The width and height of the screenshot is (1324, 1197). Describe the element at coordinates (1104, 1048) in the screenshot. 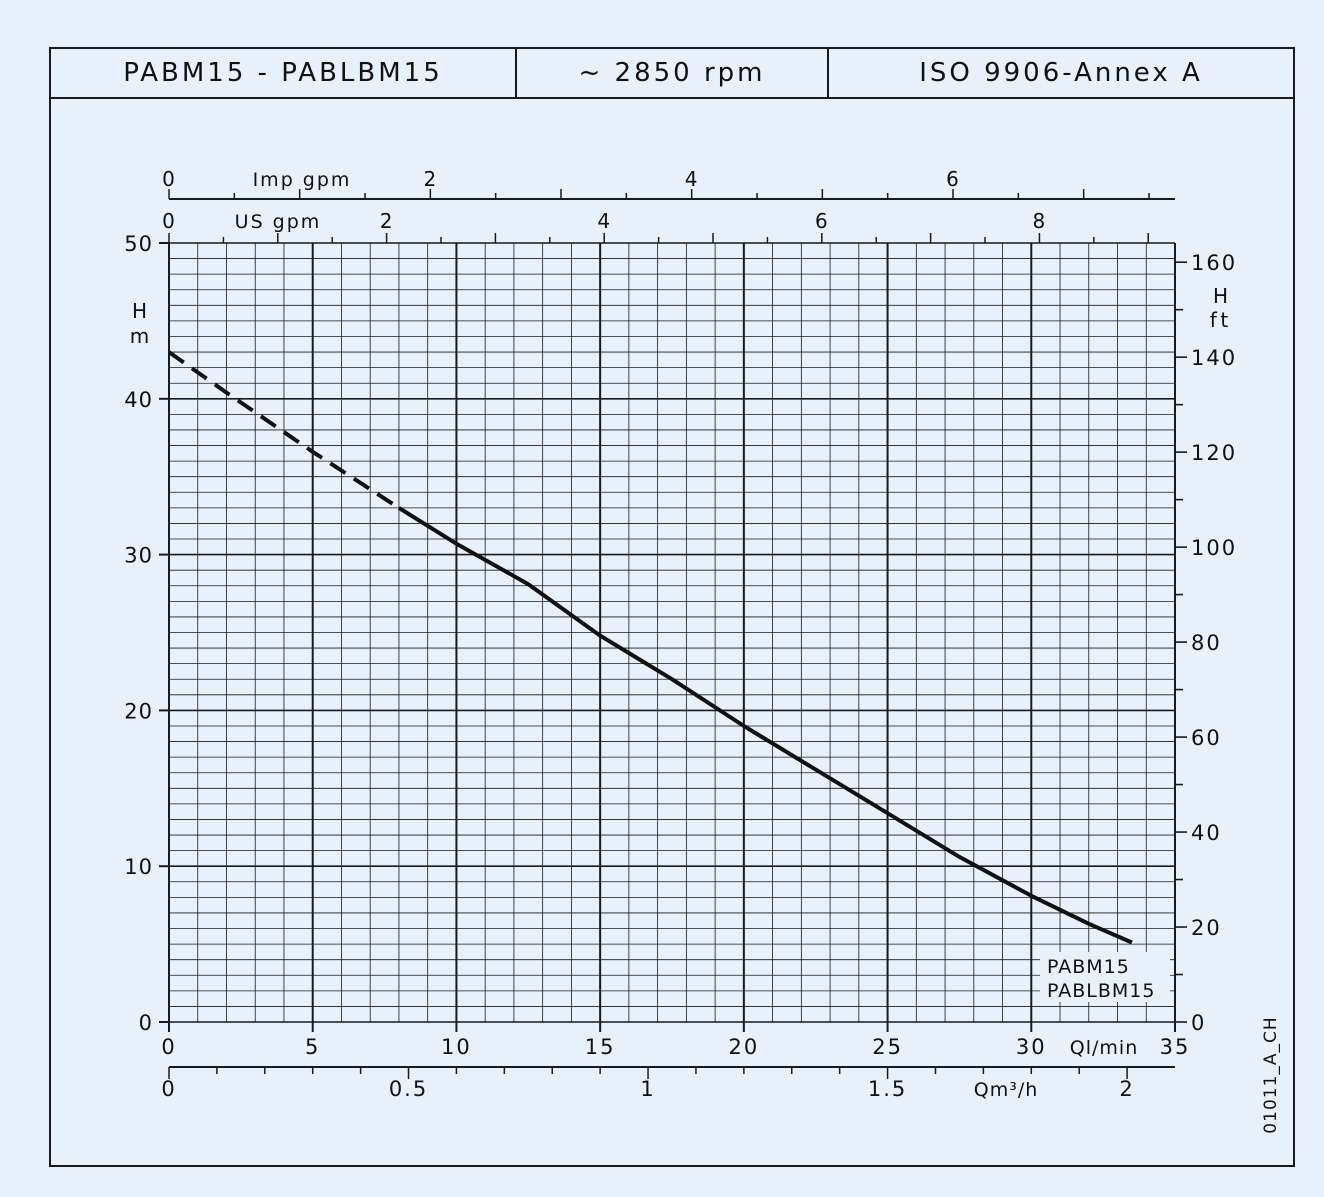

I see `ql-min-axis-label: Ql/min` at that location.